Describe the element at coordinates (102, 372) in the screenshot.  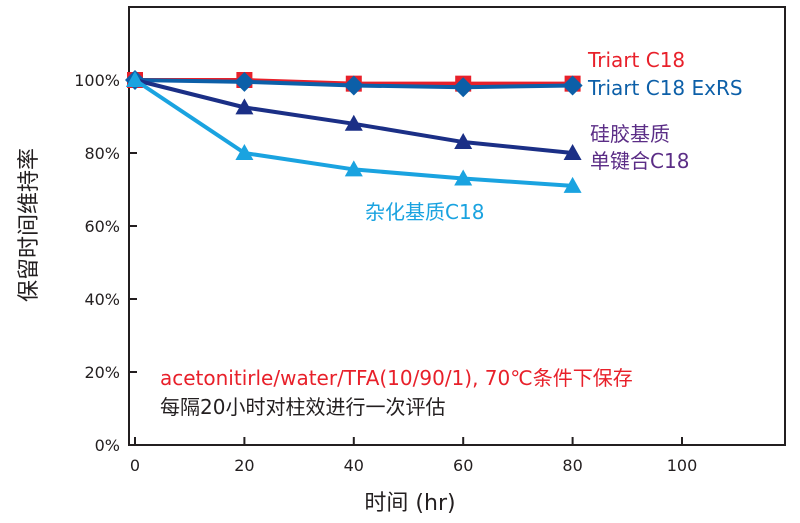
I see `y-tick-label: 20%` at that location.